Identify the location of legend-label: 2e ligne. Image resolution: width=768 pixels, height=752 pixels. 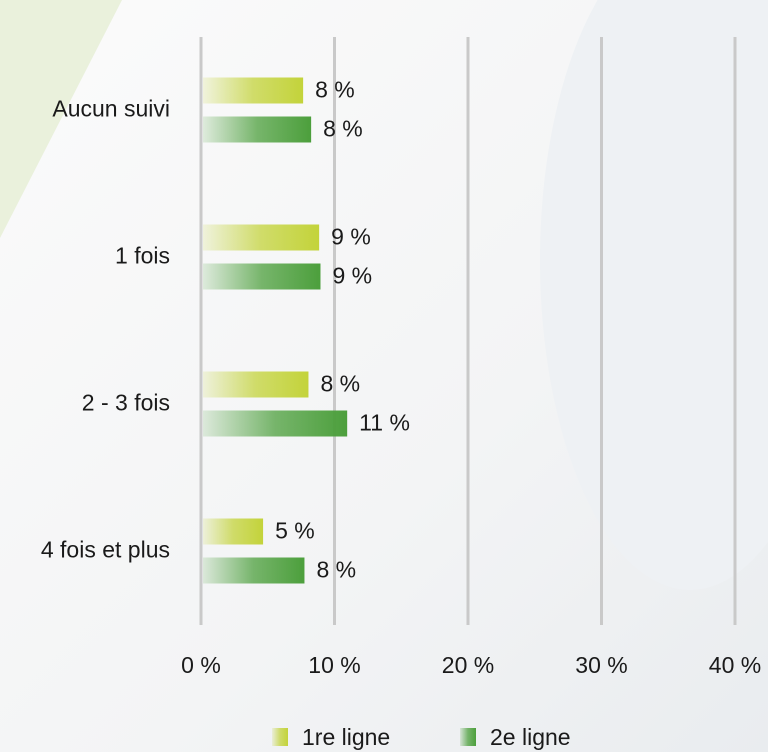
(530, 737).